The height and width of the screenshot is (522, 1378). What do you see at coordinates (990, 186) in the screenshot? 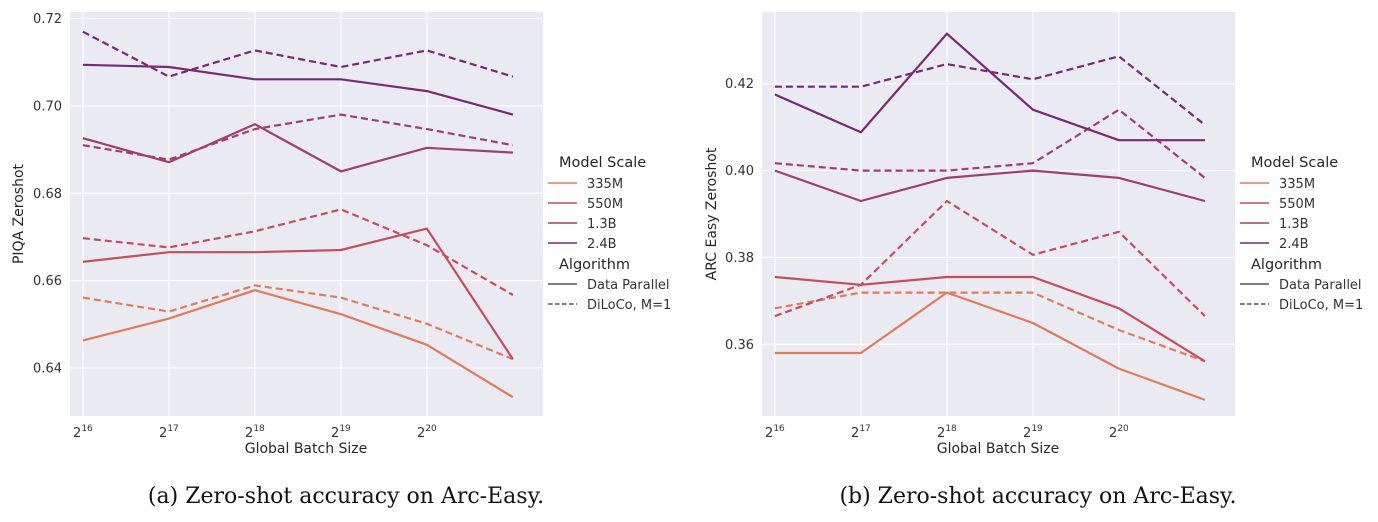
I see `series-line-1-3b-data-parallel` at bounding box center [990, 186].